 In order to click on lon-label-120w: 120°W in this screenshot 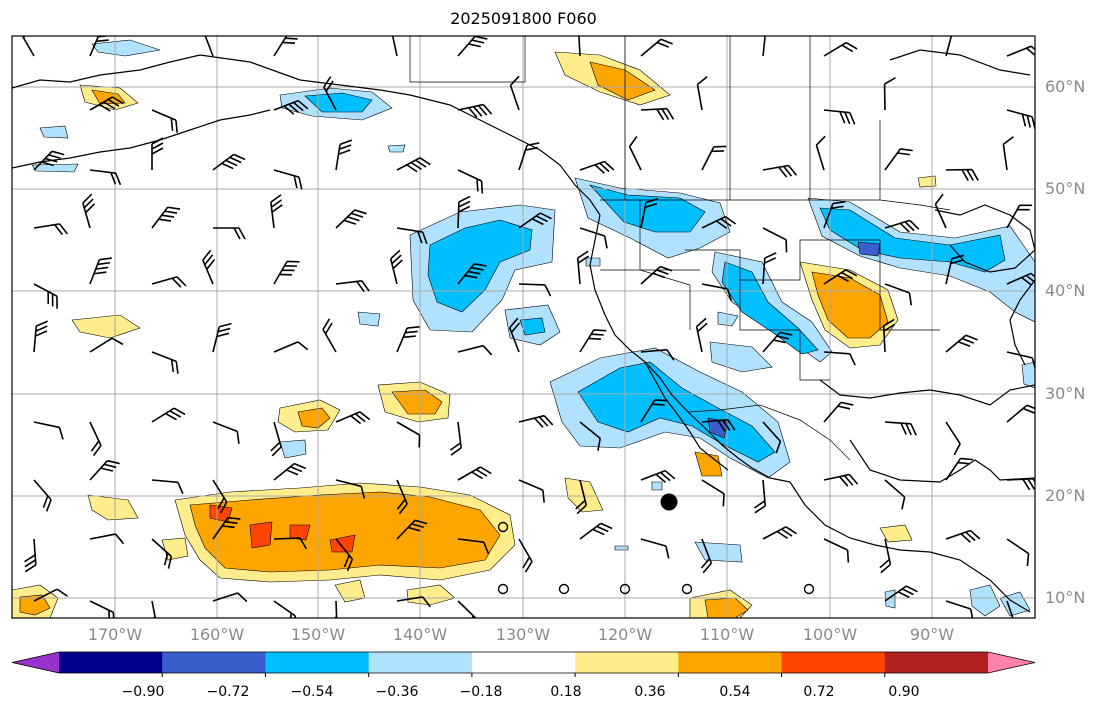, I will do `click(625, 634)`.